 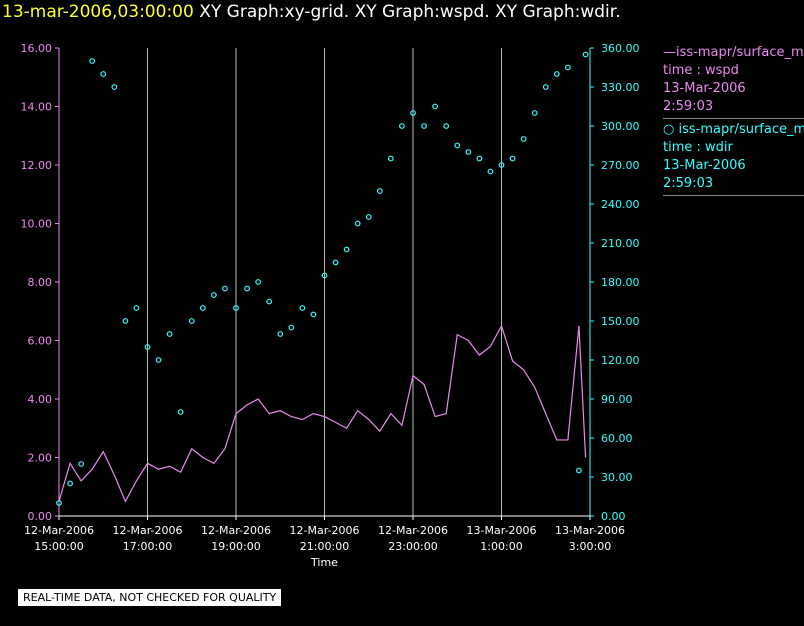 What do you see at coordinates (620, 243) in the screenshot?
I see `right-axis-tick-label: 210.00` at bounding box center [620, 243].